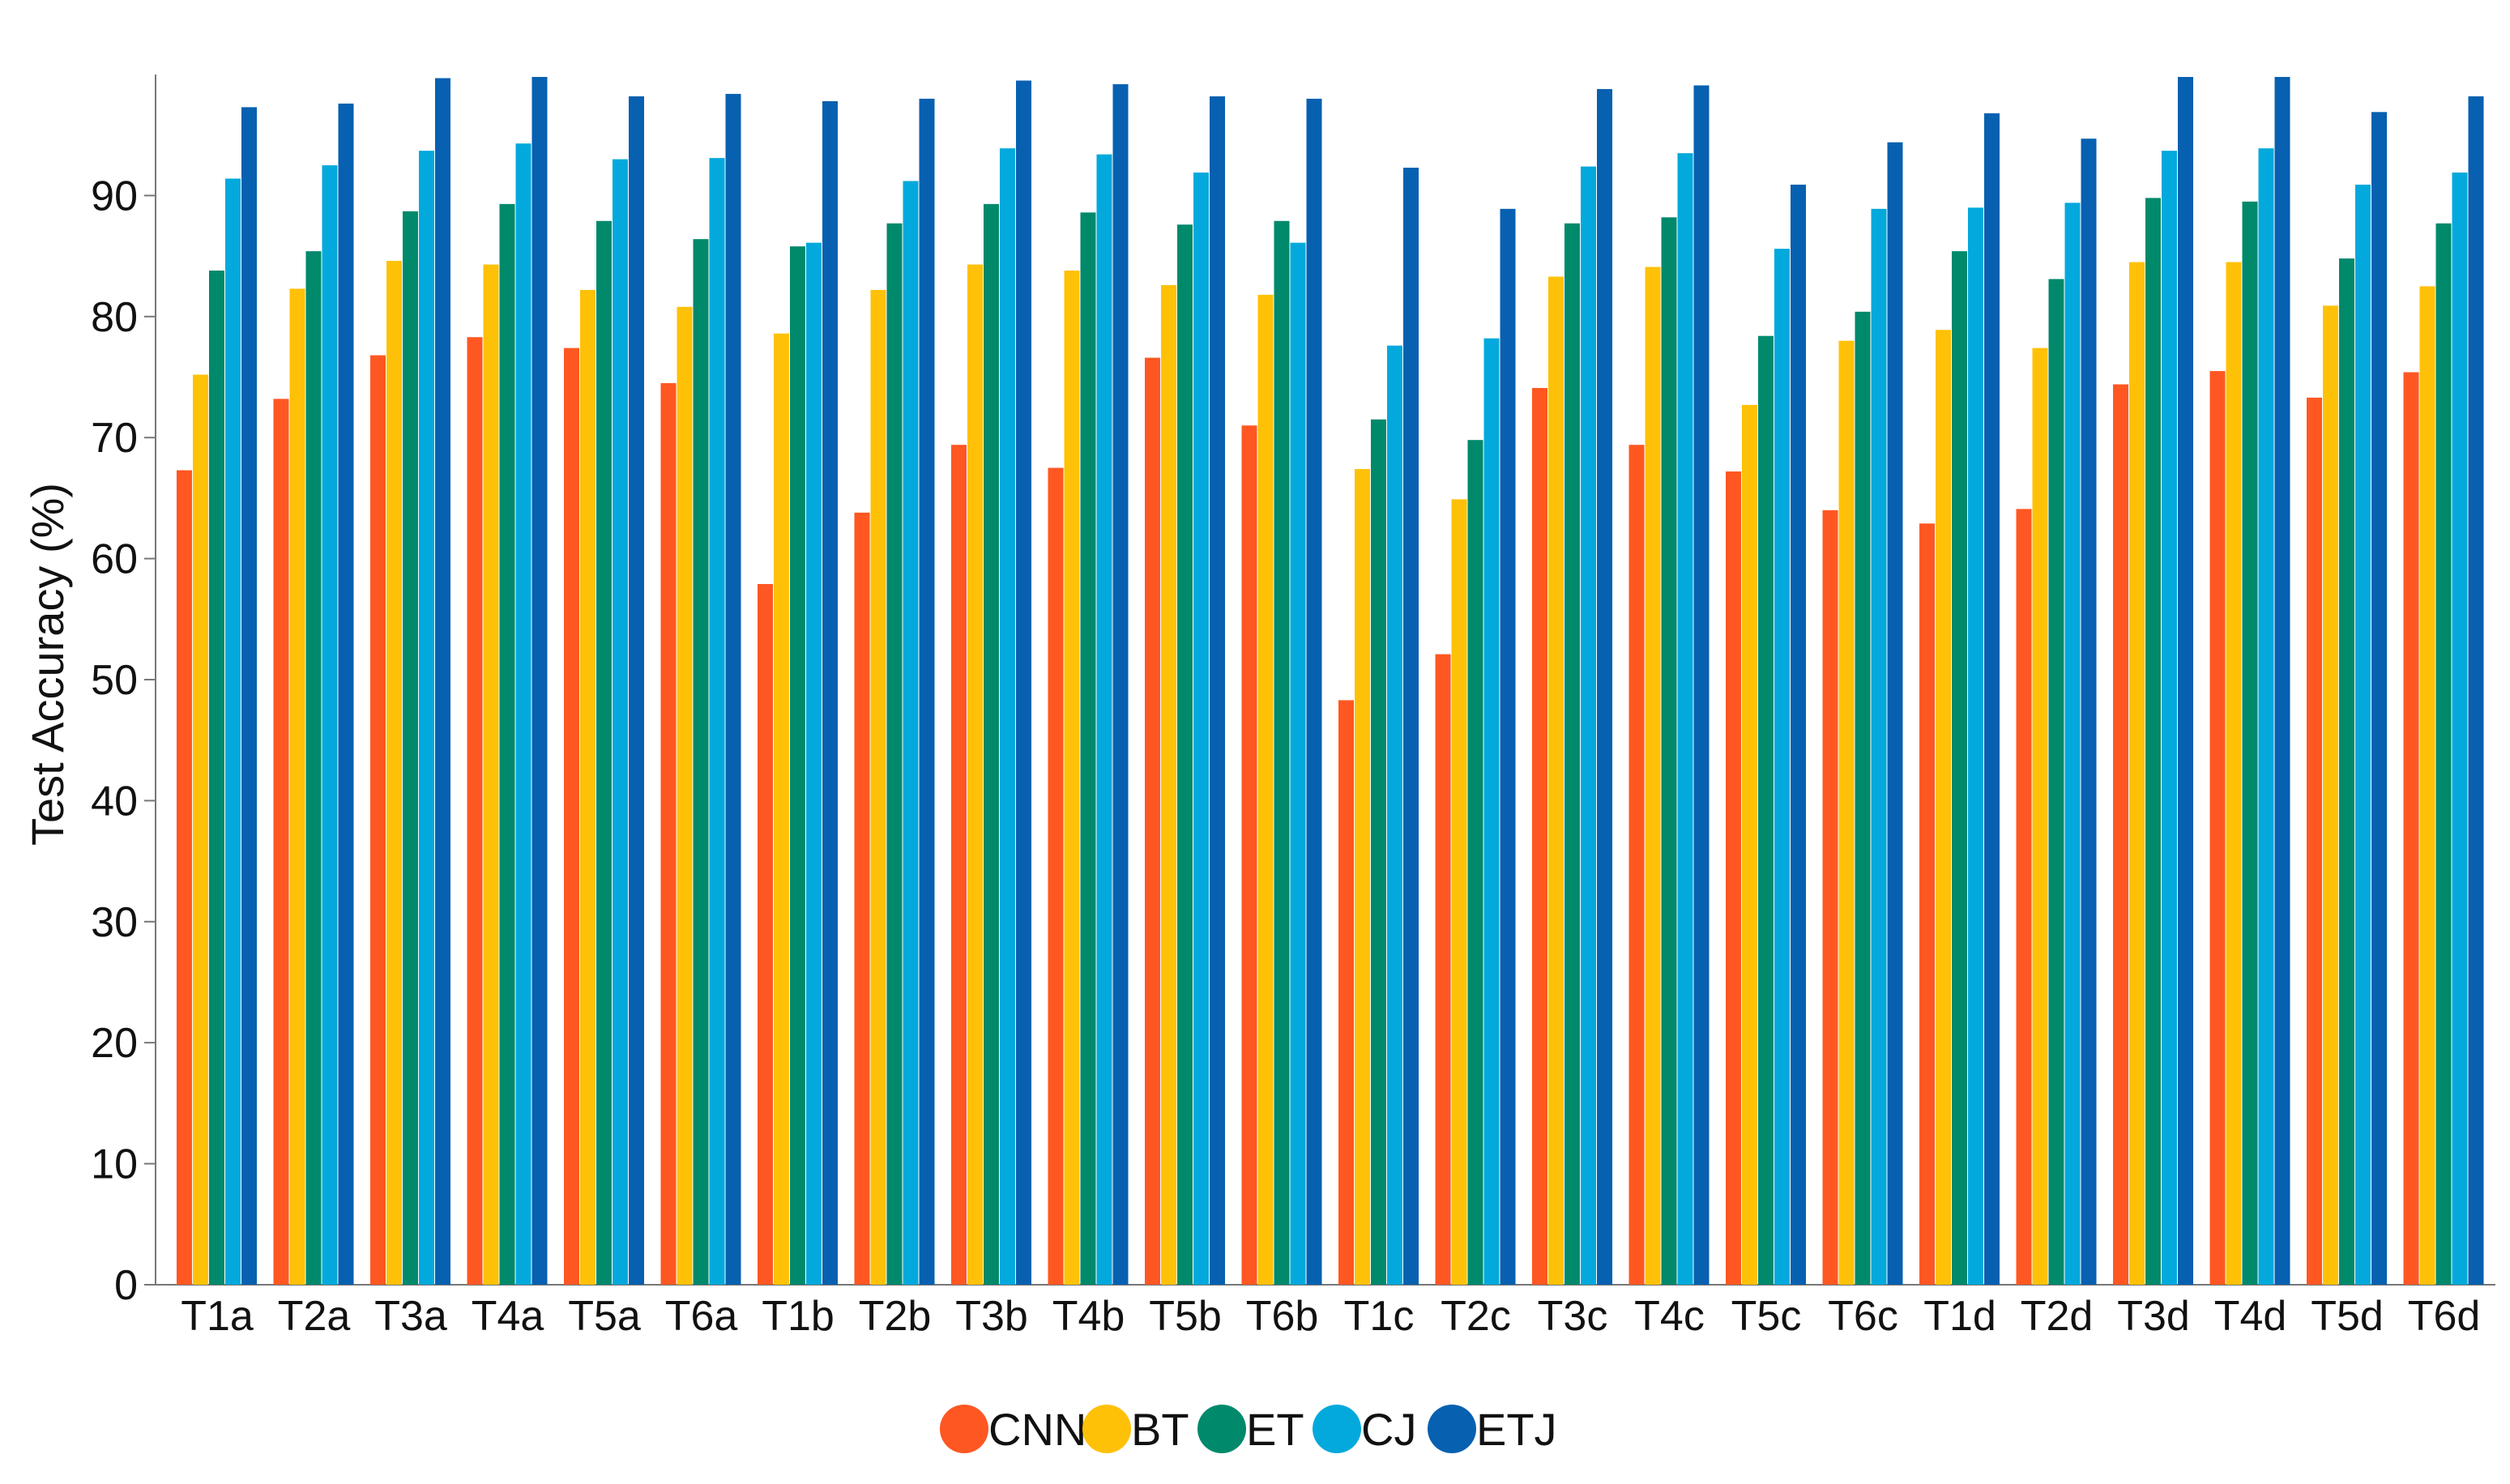 The image size is (2510, 1484). Describe the element at coordinates (620, 722) in the screenshot. I see `bar-CJ-T5a` at that location.